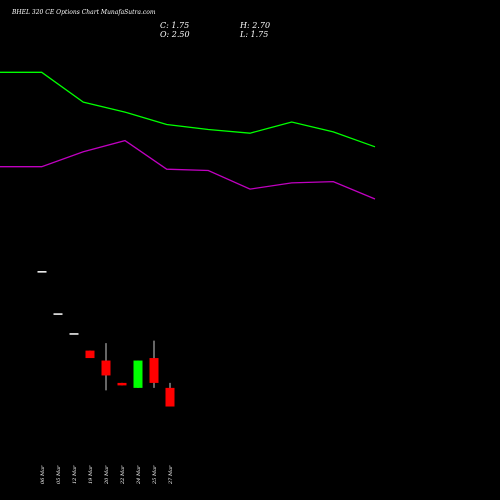 Image resolution: width=500 pixels, height=500 pixels. What do you see at coordinates (123, 475) in the screenshot?
I see `x-tick-label: 22 Mar` at bounding box center [123, 475].